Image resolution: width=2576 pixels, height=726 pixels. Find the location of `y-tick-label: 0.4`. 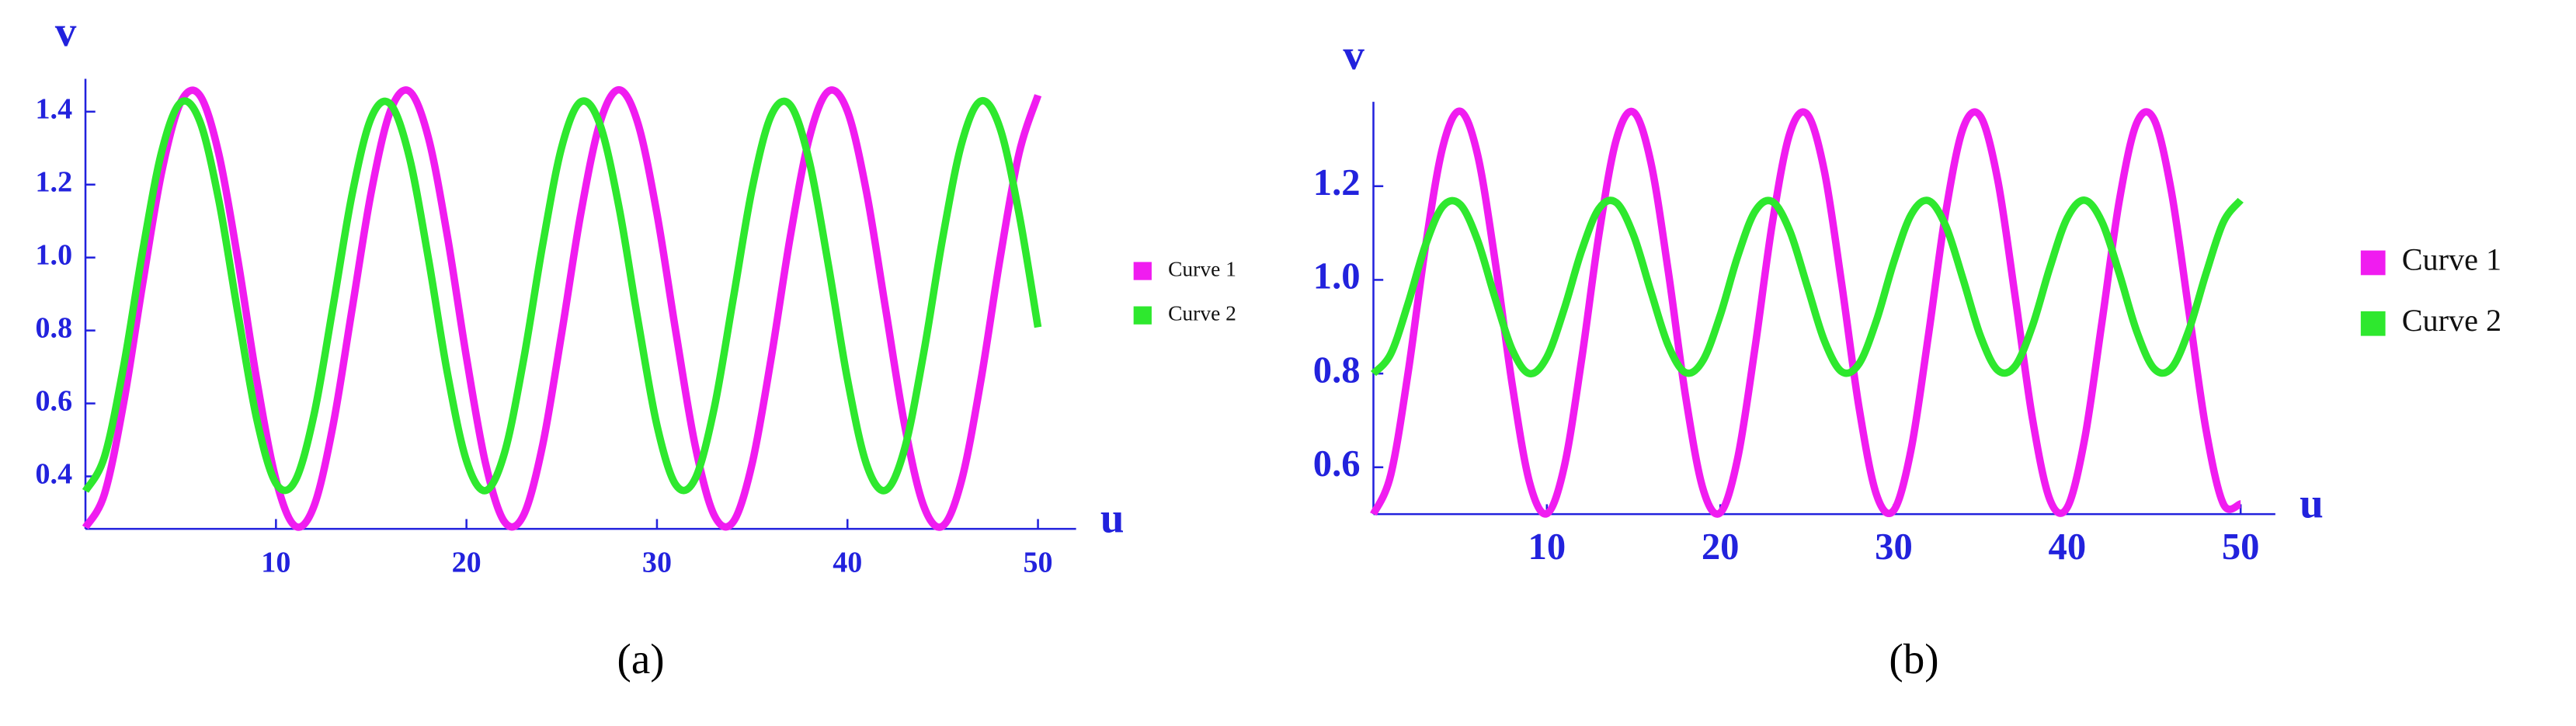

y-tick-label: 0.4 is located at coordinates (55, 473).